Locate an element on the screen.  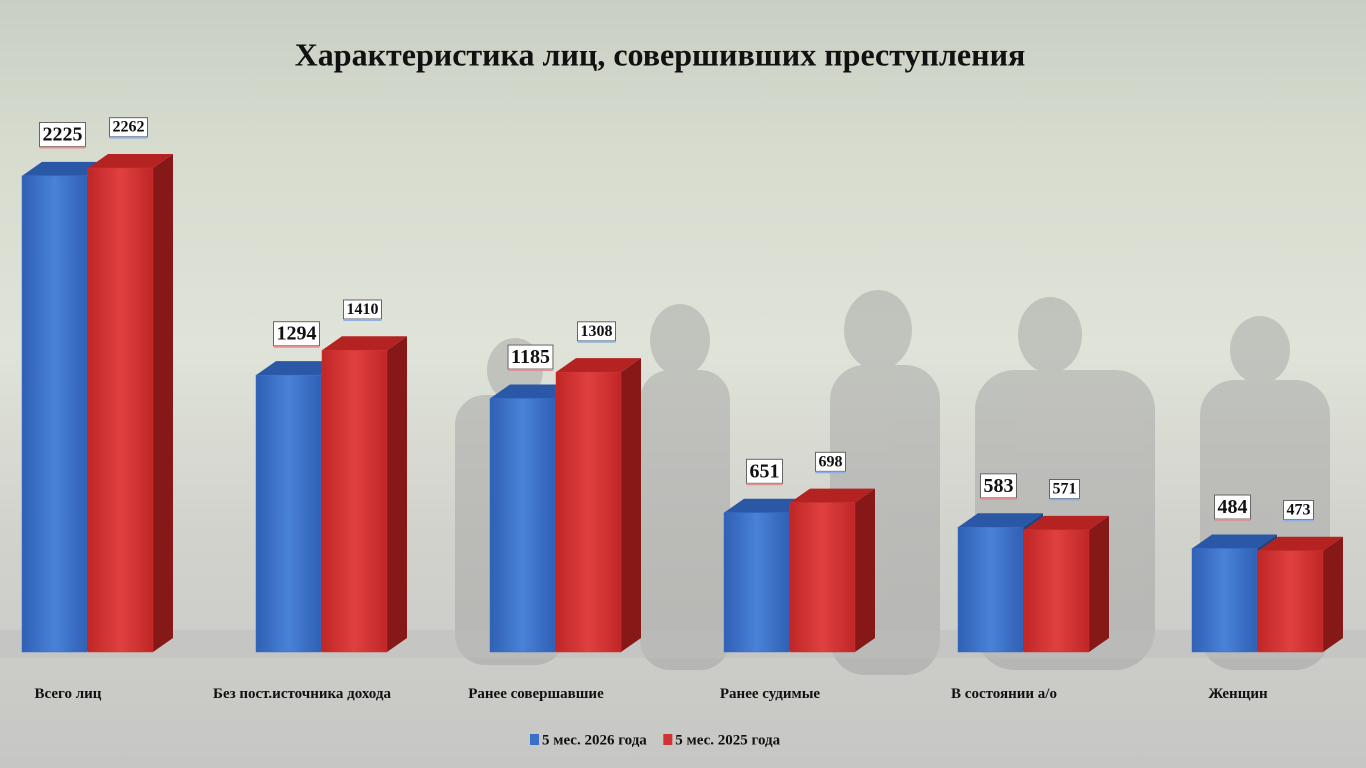
value-label: 473 is located at coordinates (1299, 509).